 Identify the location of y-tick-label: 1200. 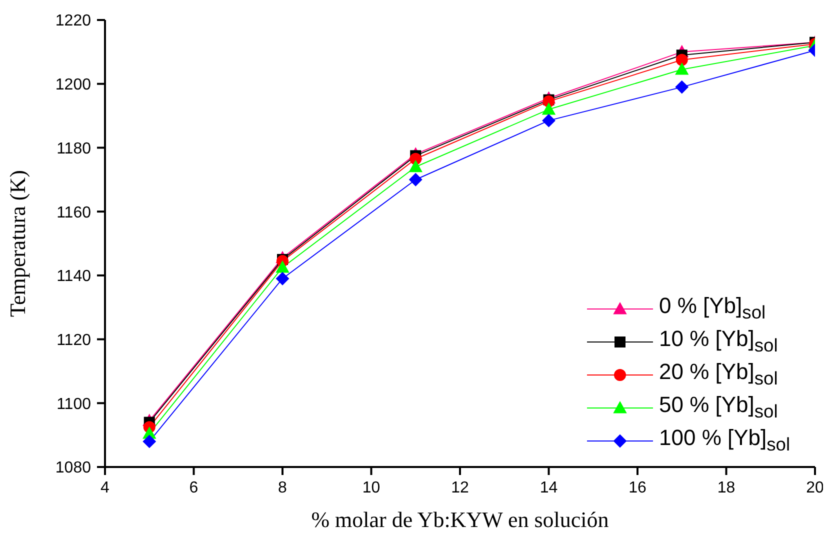
(73, 85).